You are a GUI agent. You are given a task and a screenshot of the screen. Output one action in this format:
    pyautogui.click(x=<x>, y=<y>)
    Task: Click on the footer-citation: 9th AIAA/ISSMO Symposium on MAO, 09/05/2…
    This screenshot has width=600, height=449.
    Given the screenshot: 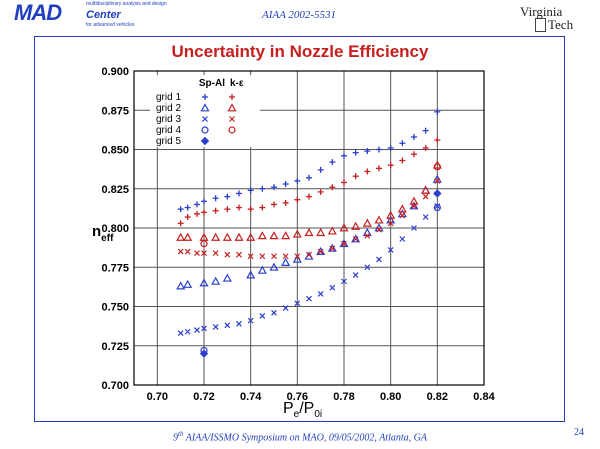 What is the action you would take?
    pyautogui.click(x=300, y=436)
    